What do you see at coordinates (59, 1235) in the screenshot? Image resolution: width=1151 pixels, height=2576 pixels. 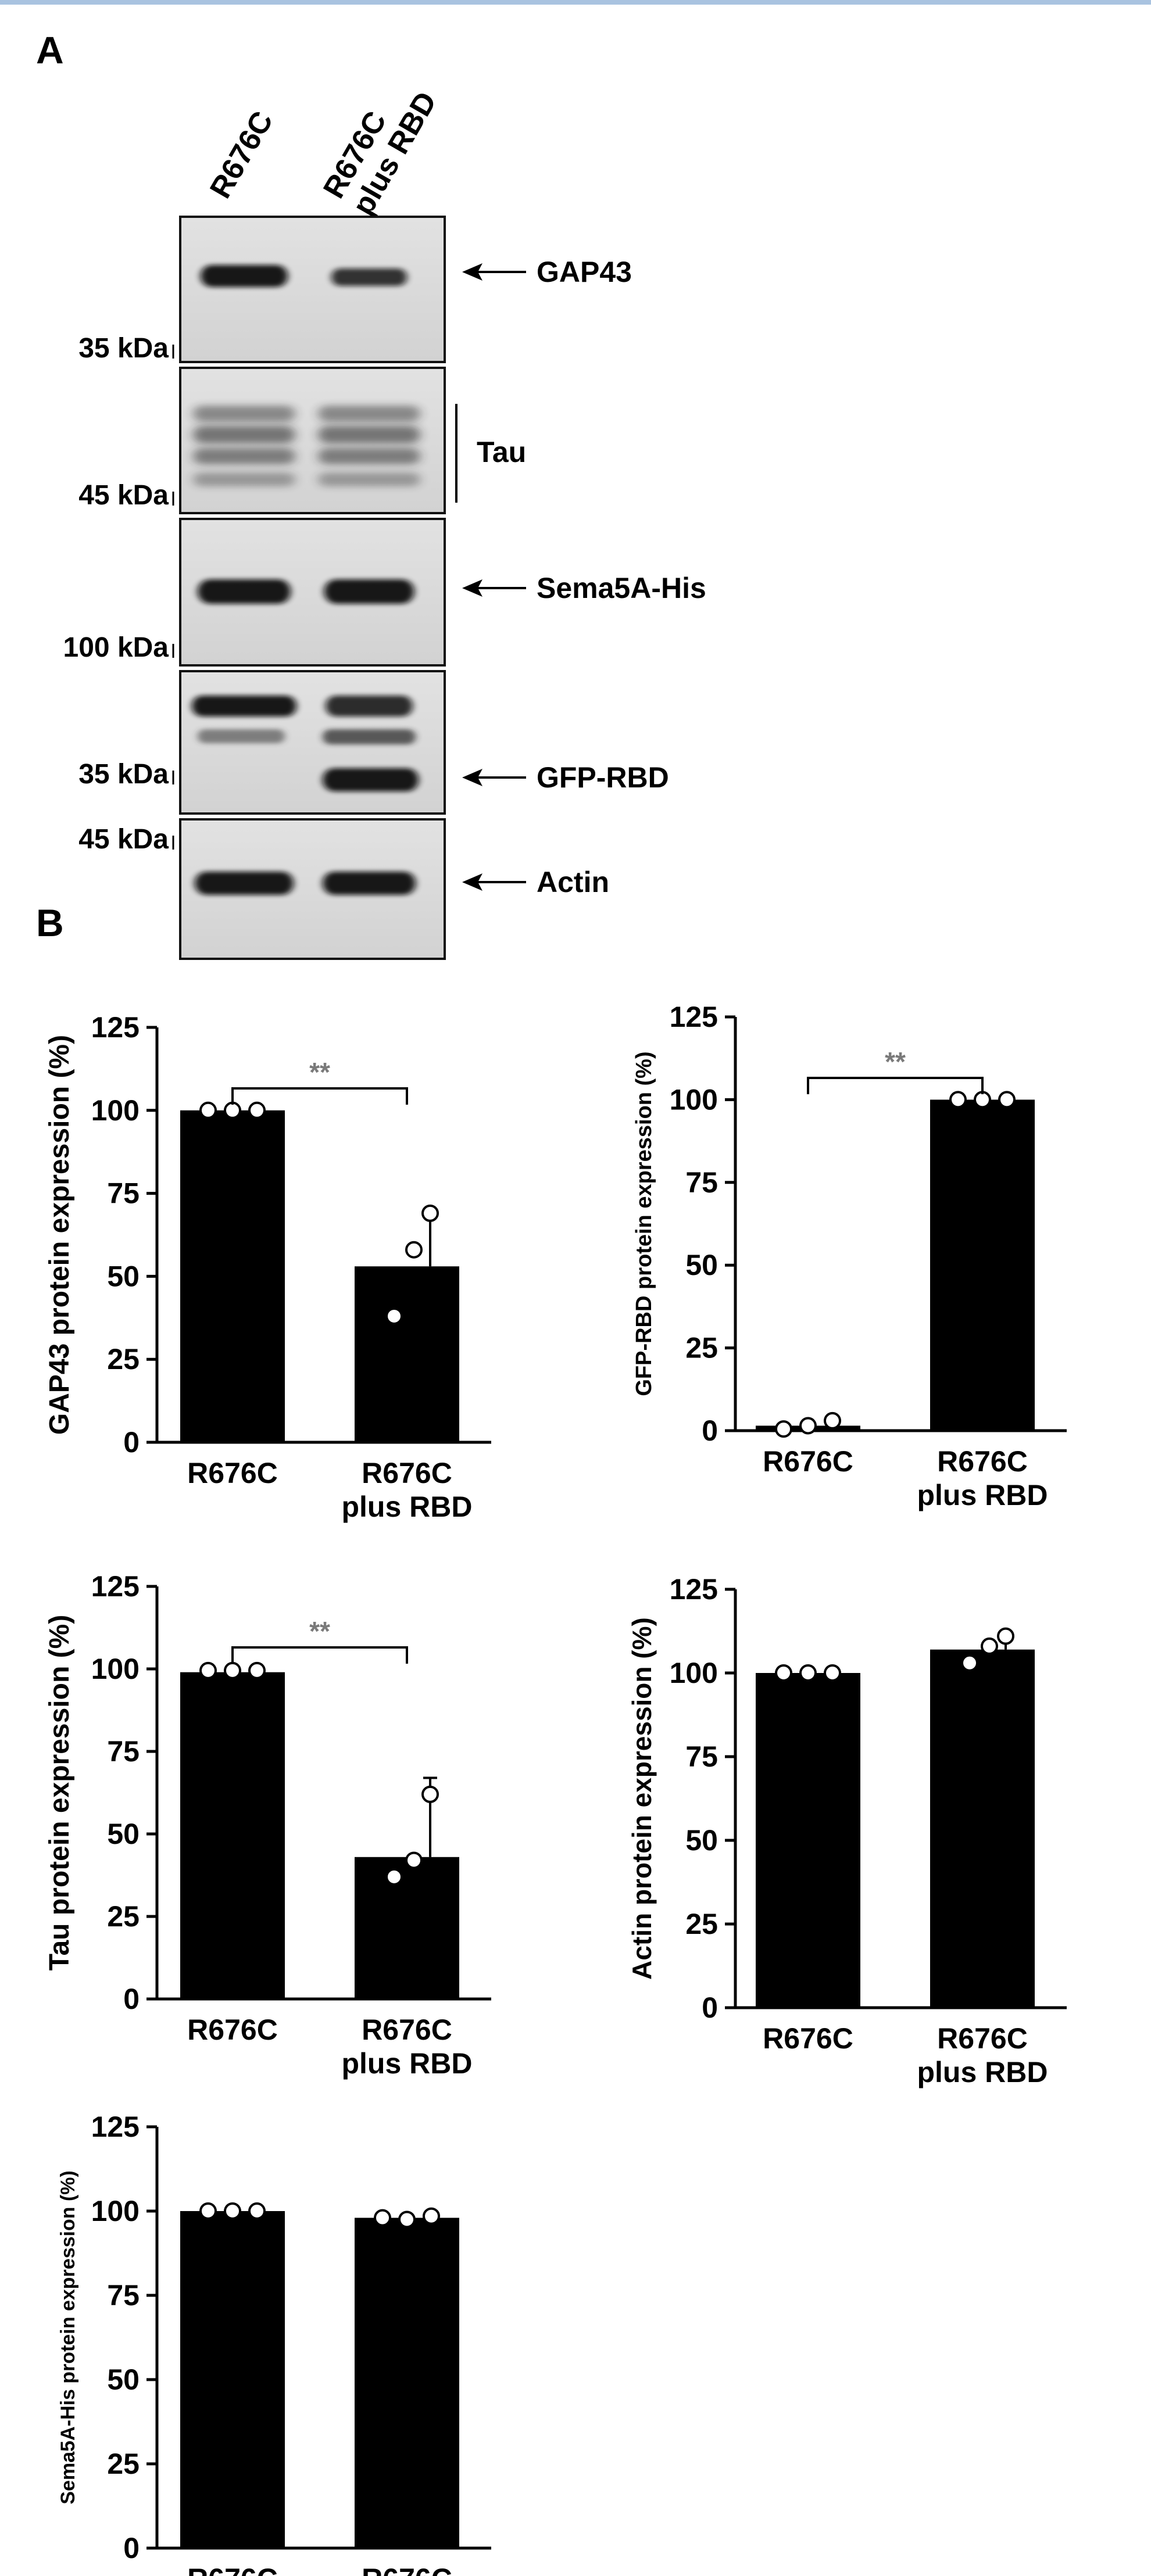 I see `y-axis-label: GAP43 protein expression (%)` at bounding box center [59, 1235].